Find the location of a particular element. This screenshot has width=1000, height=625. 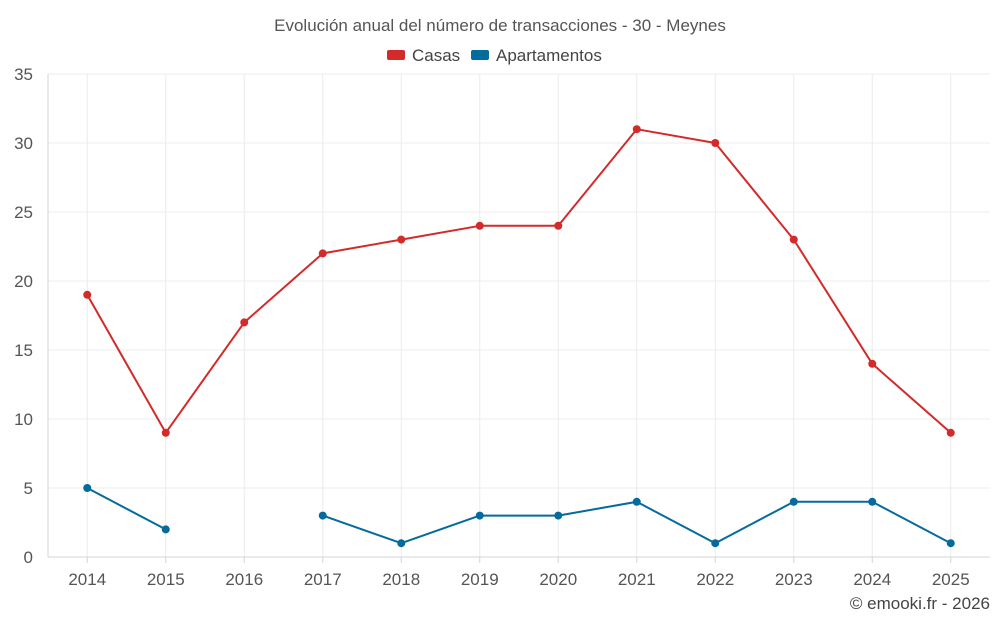

y-tick-label: 20 is located at coordinates (23, 281).